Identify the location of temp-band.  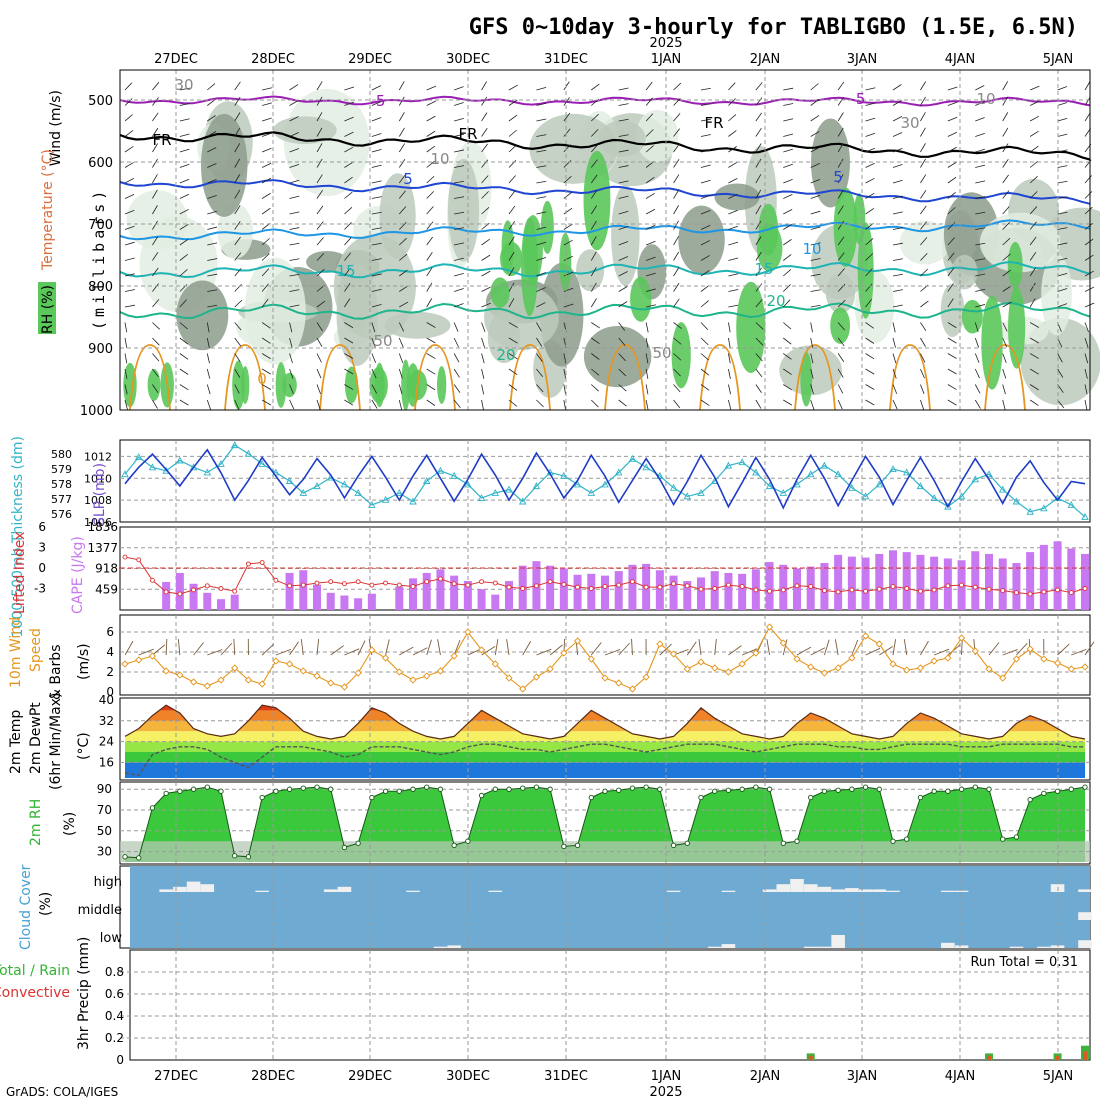
(605, 770).